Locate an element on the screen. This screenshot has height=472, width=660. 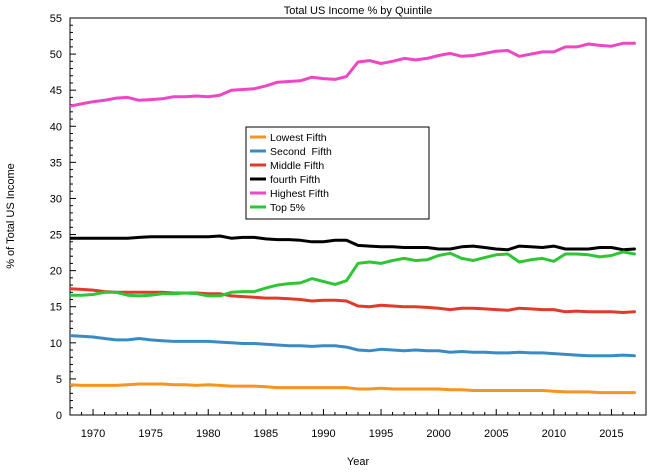
x-tick-label: 1990 is located at coordinates (323, 434).